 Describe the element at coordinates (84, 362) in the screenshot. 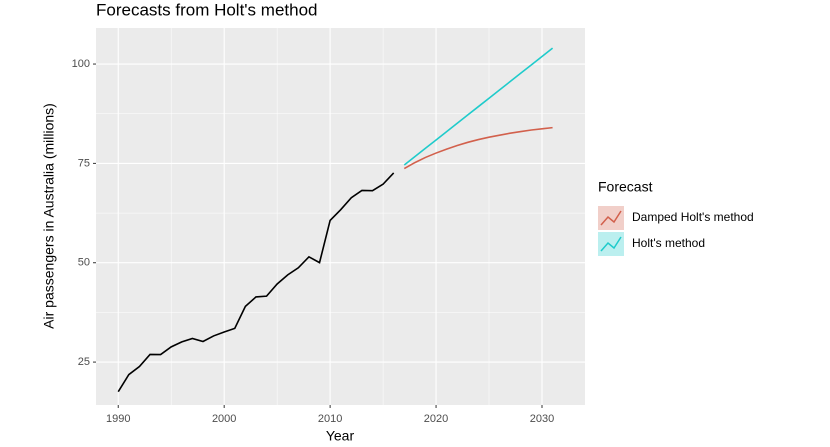

I see `y-tick-label: 25` at that location.